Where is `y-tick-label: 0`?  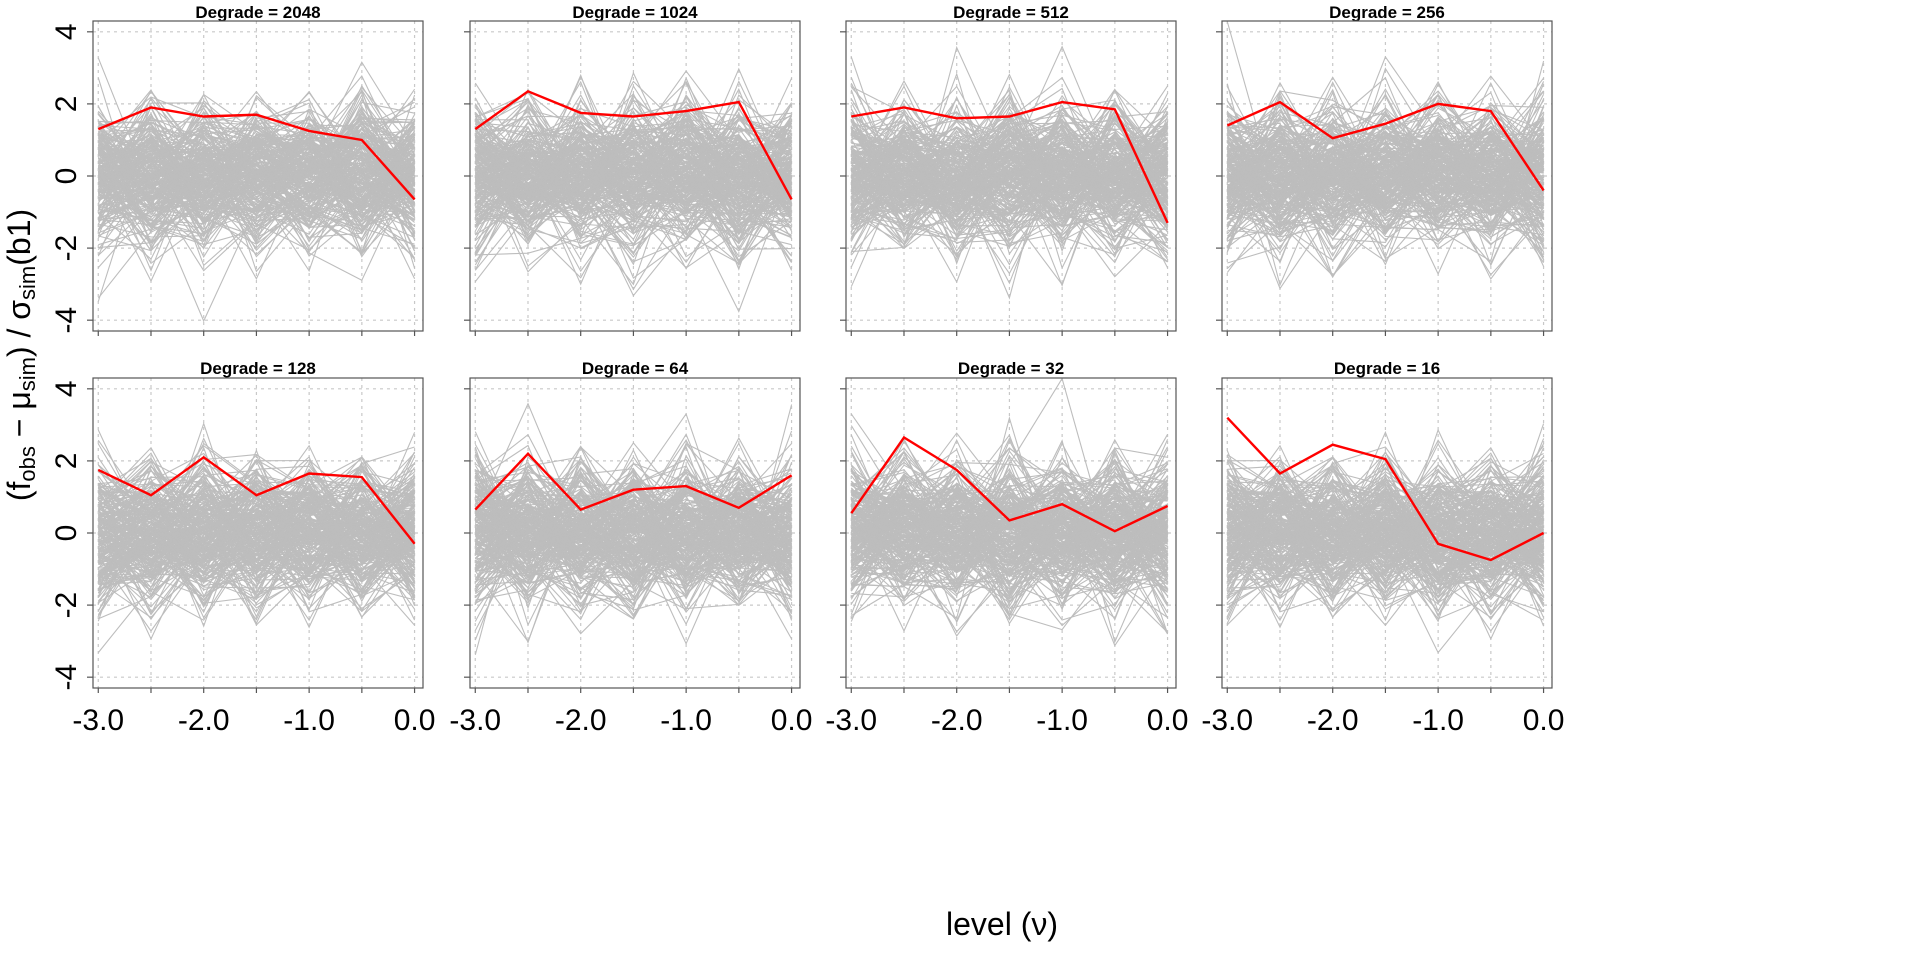 y-tick-label: 0 is located at coordinates (66, 176).